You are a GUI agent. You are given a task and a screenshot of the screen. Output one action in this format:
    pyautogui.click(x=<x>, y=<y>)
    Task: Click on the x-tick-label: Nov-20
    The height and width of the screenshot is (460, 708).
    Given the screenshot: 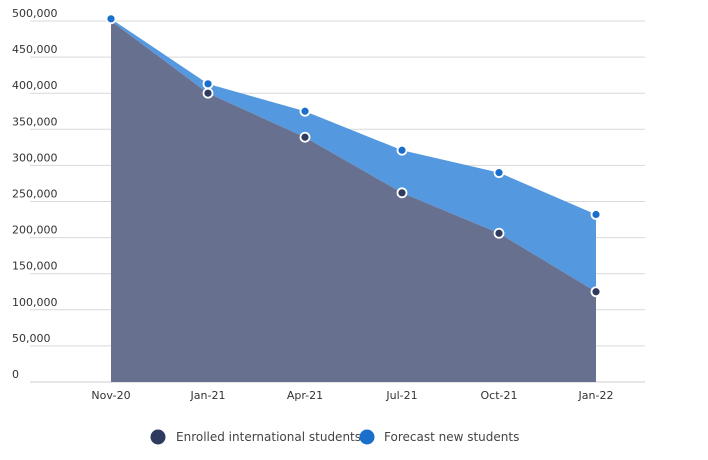 What is the action you would take?
    pyautogui.click(x=110, y=395)
    